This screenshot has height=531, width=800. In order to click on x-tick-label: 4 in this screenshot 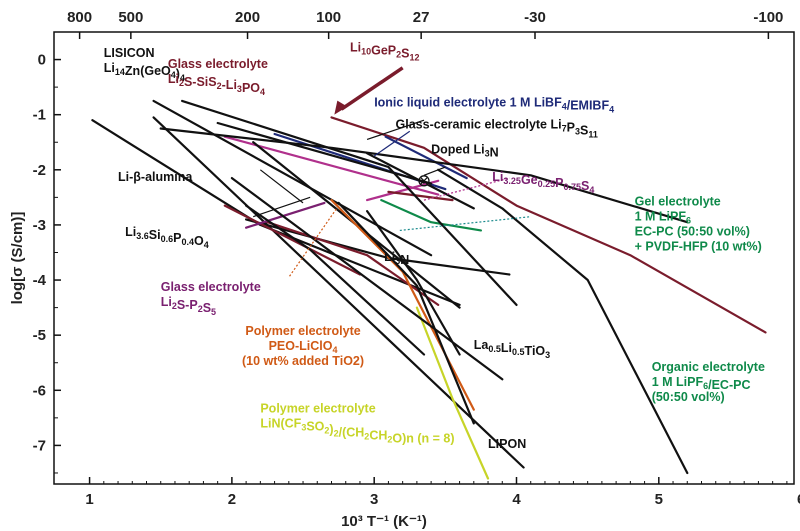, I will do `click(516, 499)`.